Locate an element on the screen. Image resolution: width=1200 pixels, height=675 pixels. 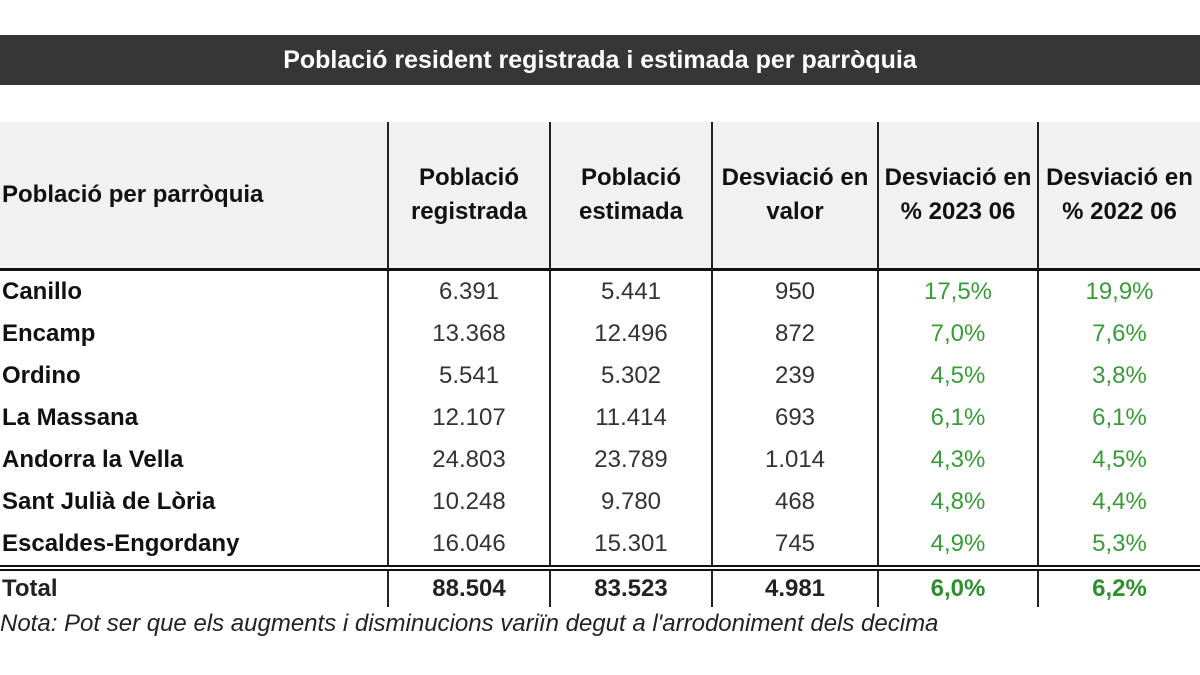
table-cell: 4,8% is located at coordinates (957, 502).